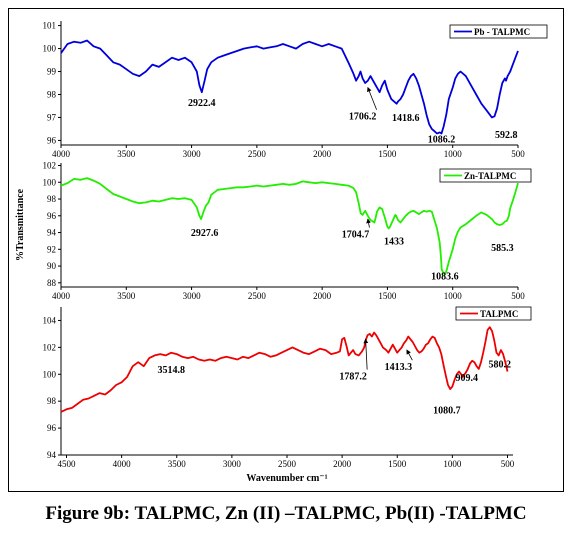 The width and height of the screenshot is (572, 543). I want to click on y-tick-label: 90, so click(52, 266).